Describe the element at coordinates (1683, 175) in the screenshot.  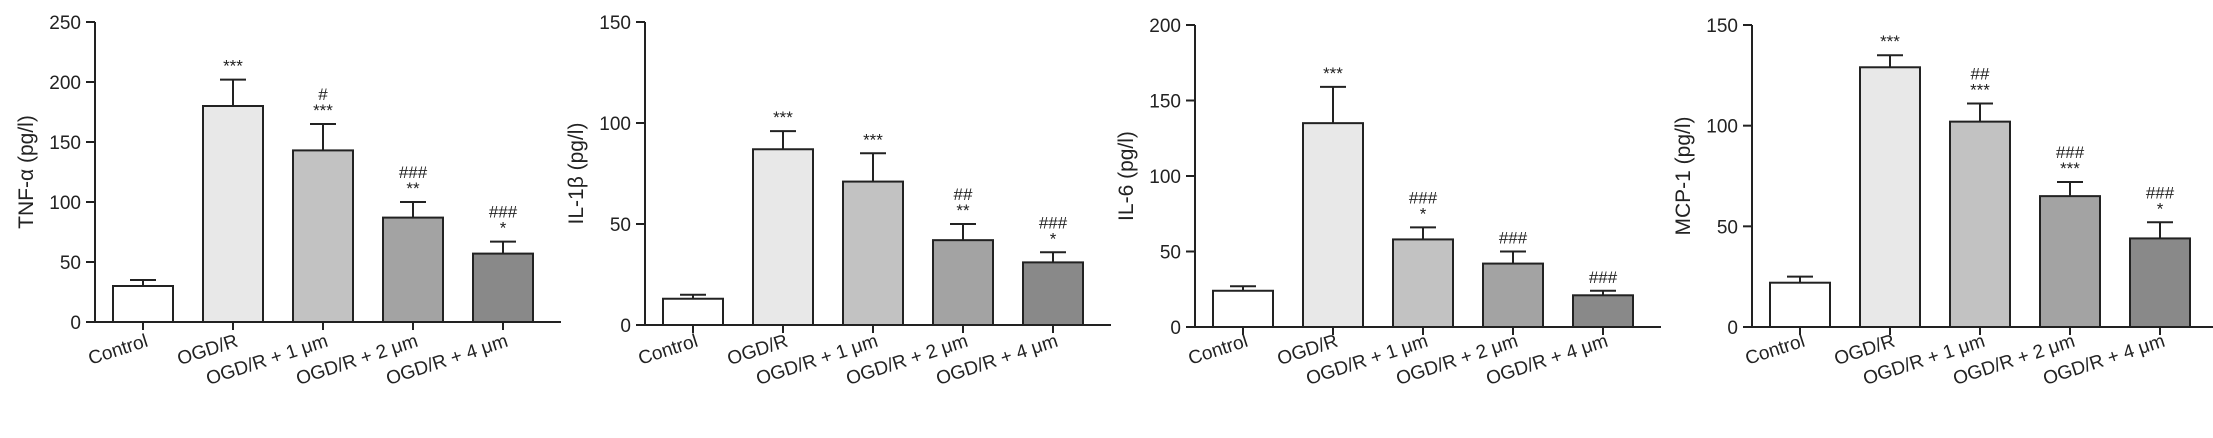
I see `y-axis-title: MCP-1 (pg/l)` at that location.